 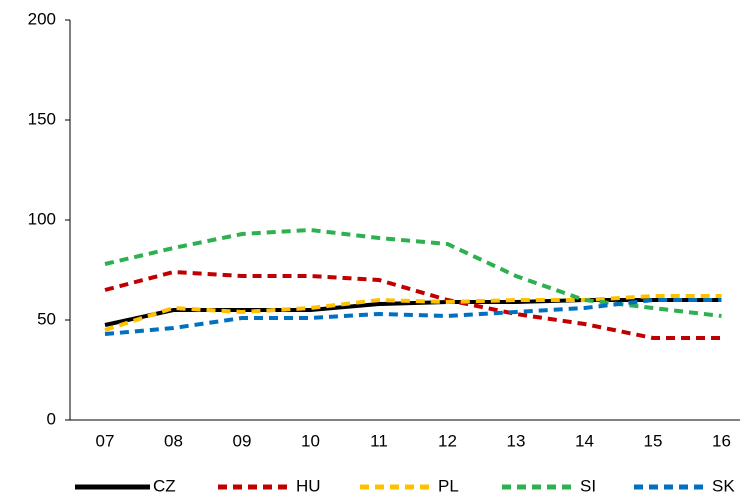 I want to click on x-tick-label: 07, so click(x=105, y=440).